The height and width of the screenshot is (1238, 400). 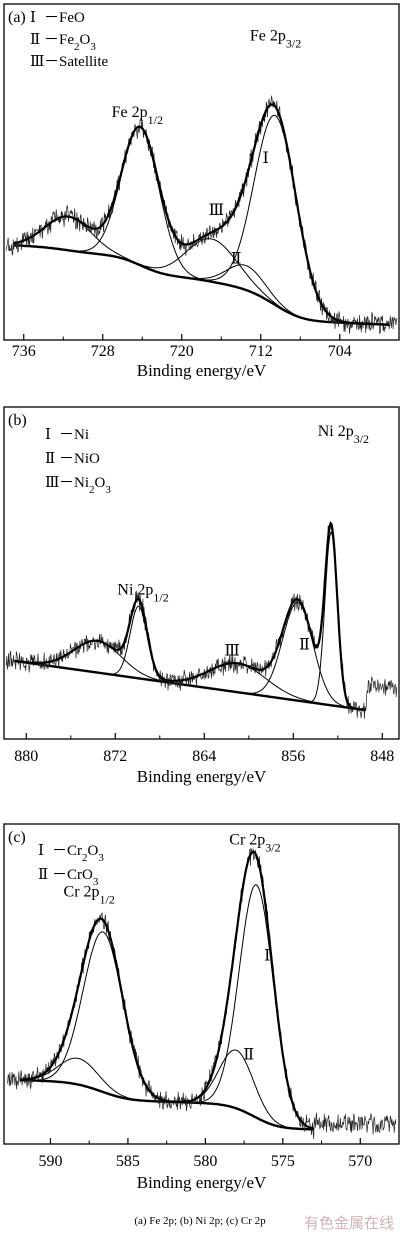 I want to click on watermark-logo: 有色金属在线, so click(x=348, y=1223).